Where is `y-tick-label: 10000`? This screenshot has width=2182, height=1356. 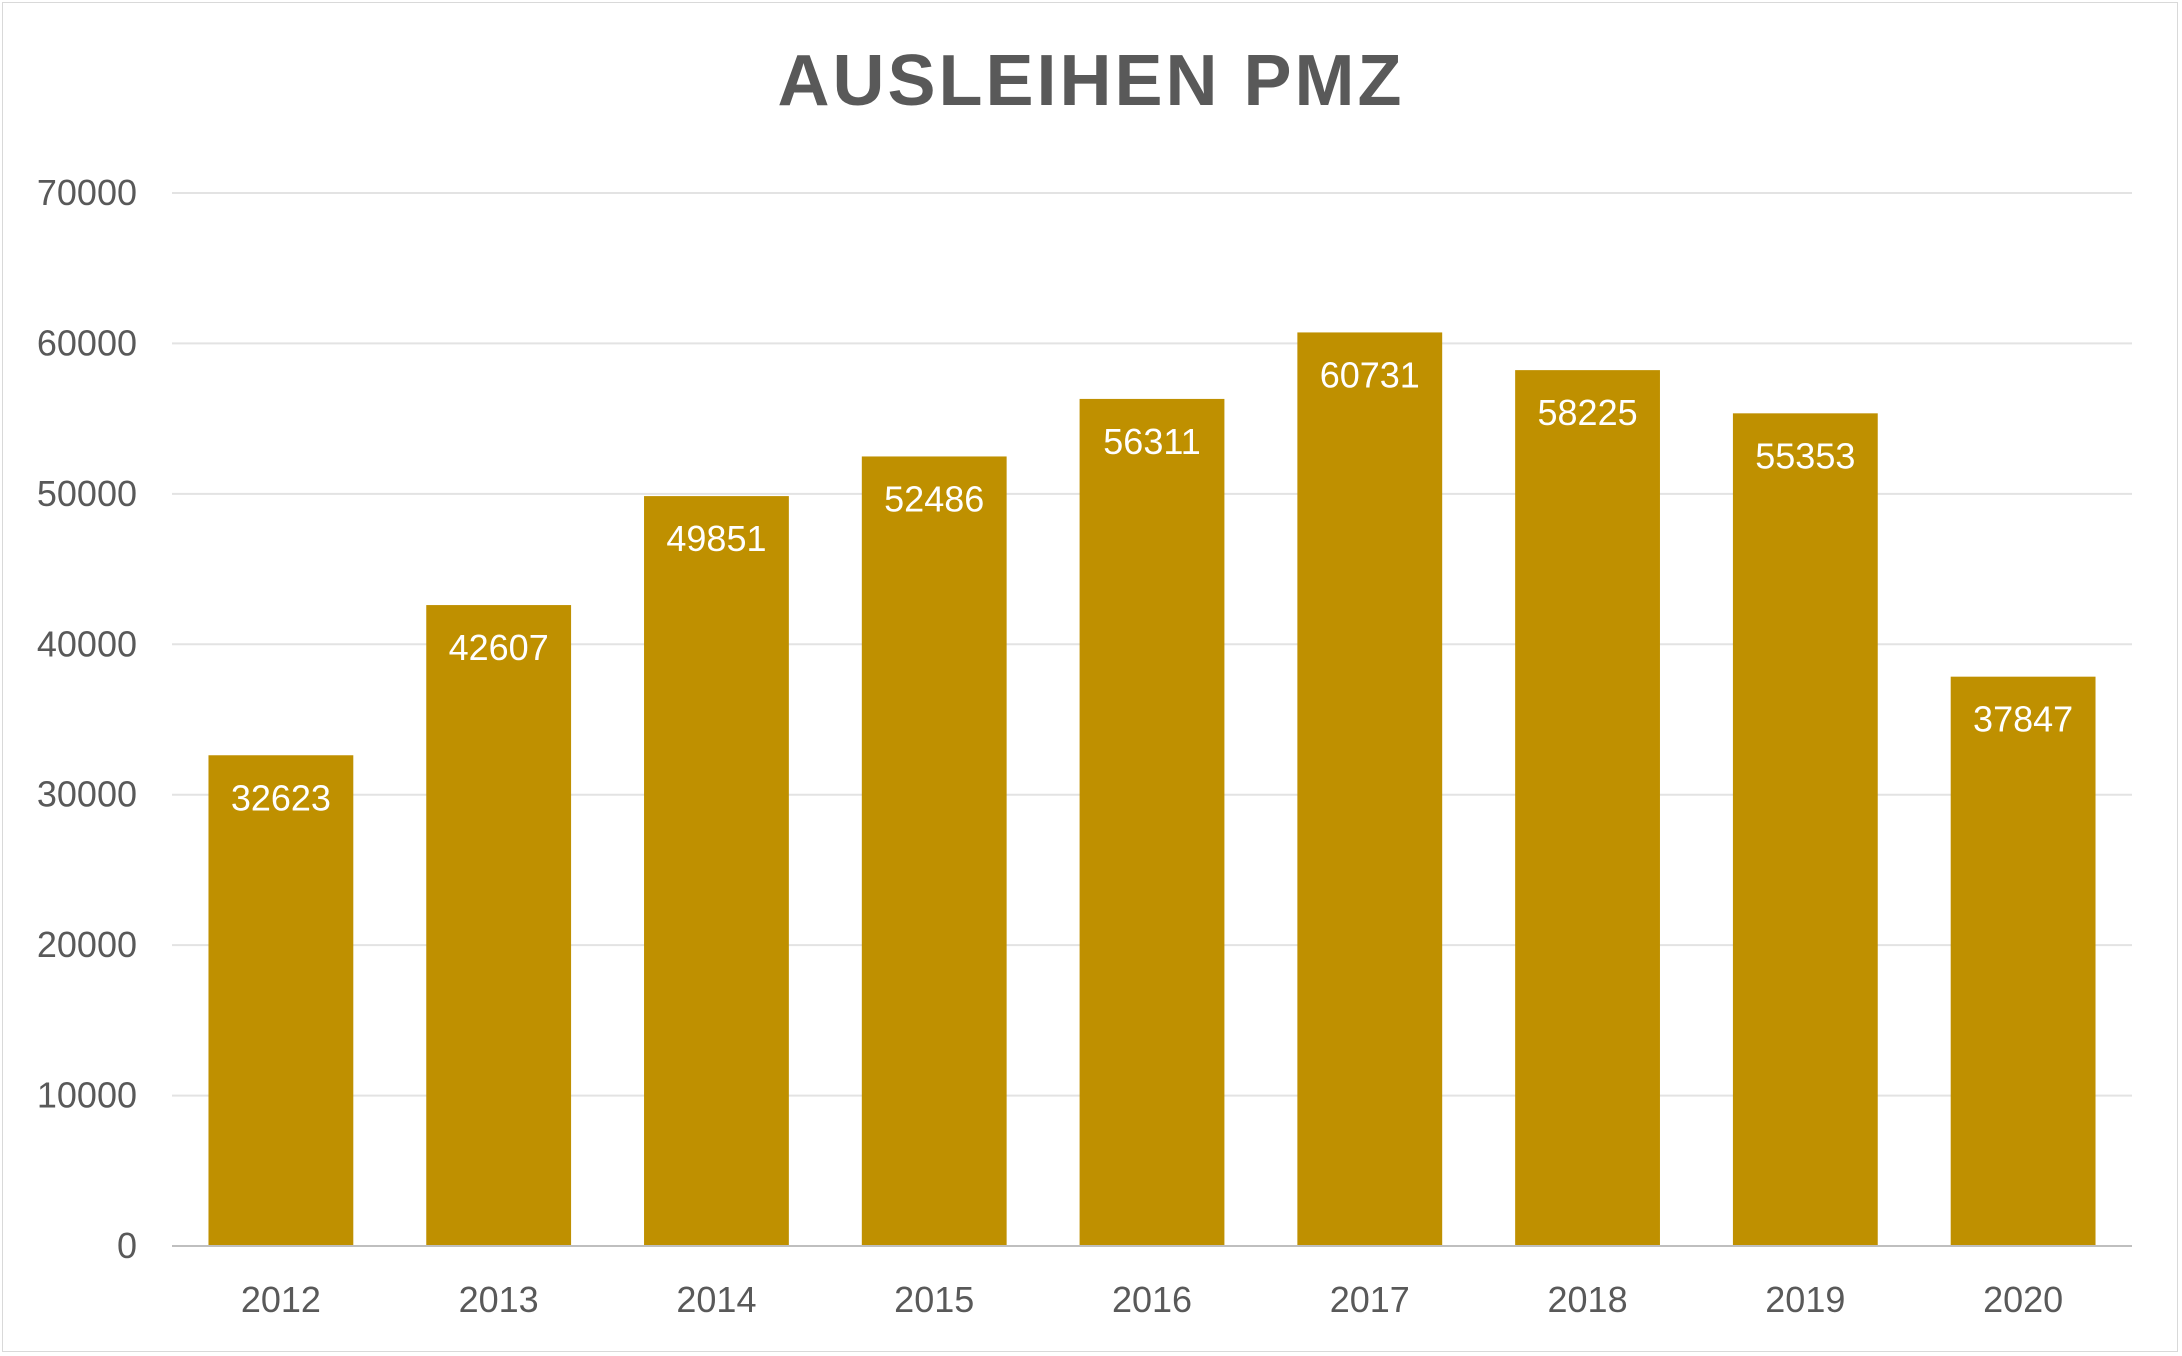 y-tick-label: 10000 is located at coordinates (87, 1095).